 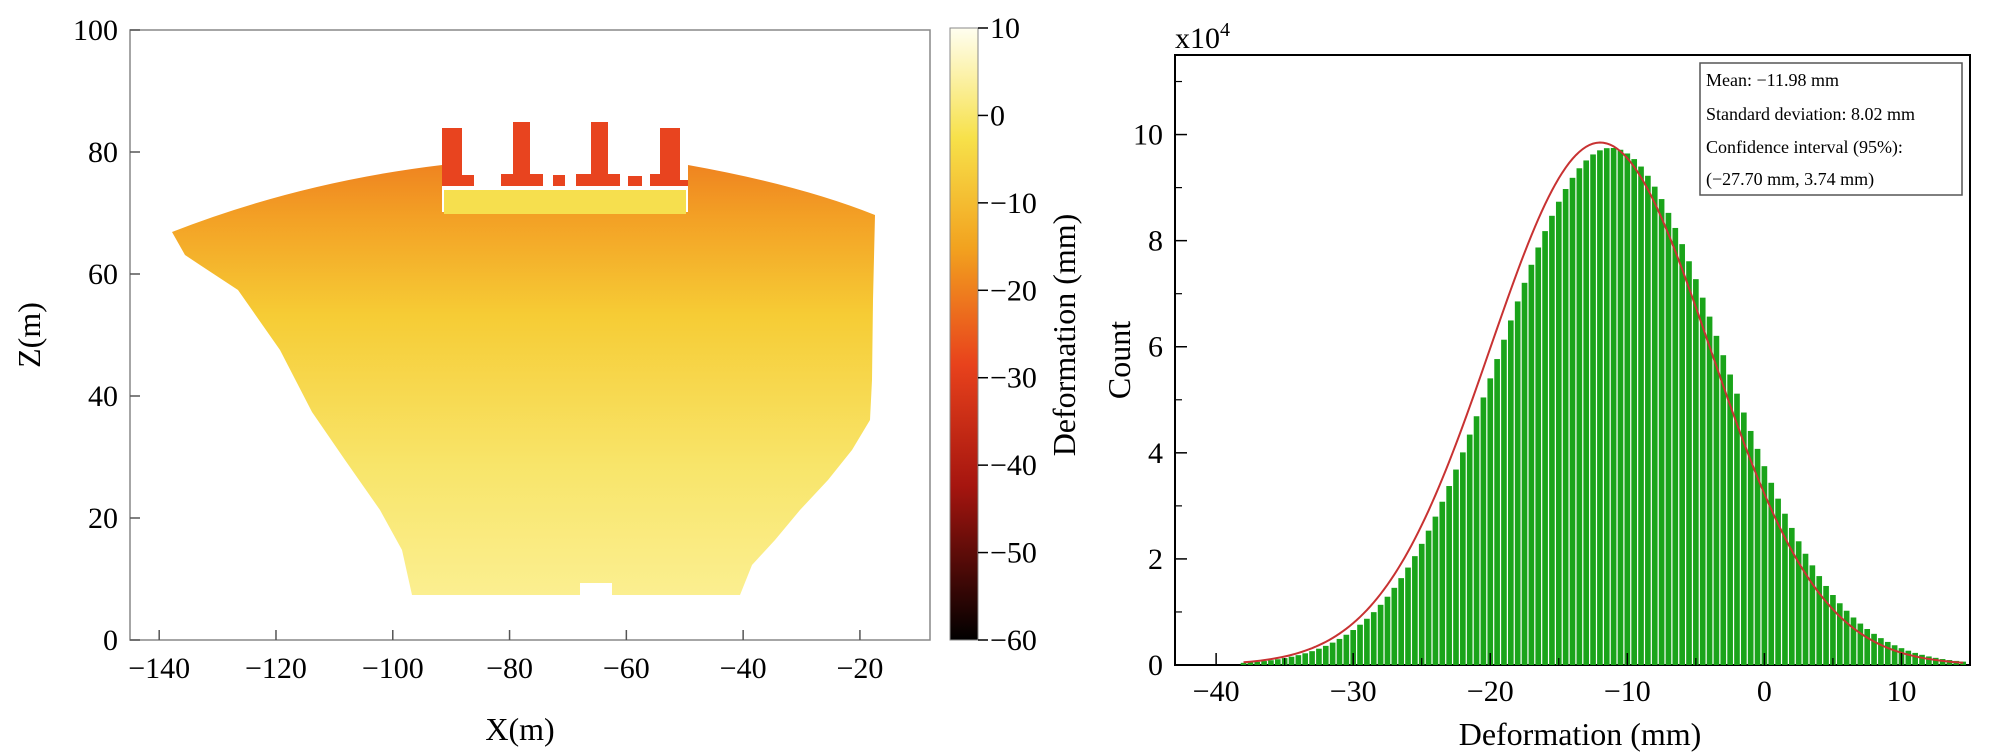 What do you see at coordinates (393, 668) in the screenshot?
I see `map-x-tick-label: −100` at bounding box center [393, 668].